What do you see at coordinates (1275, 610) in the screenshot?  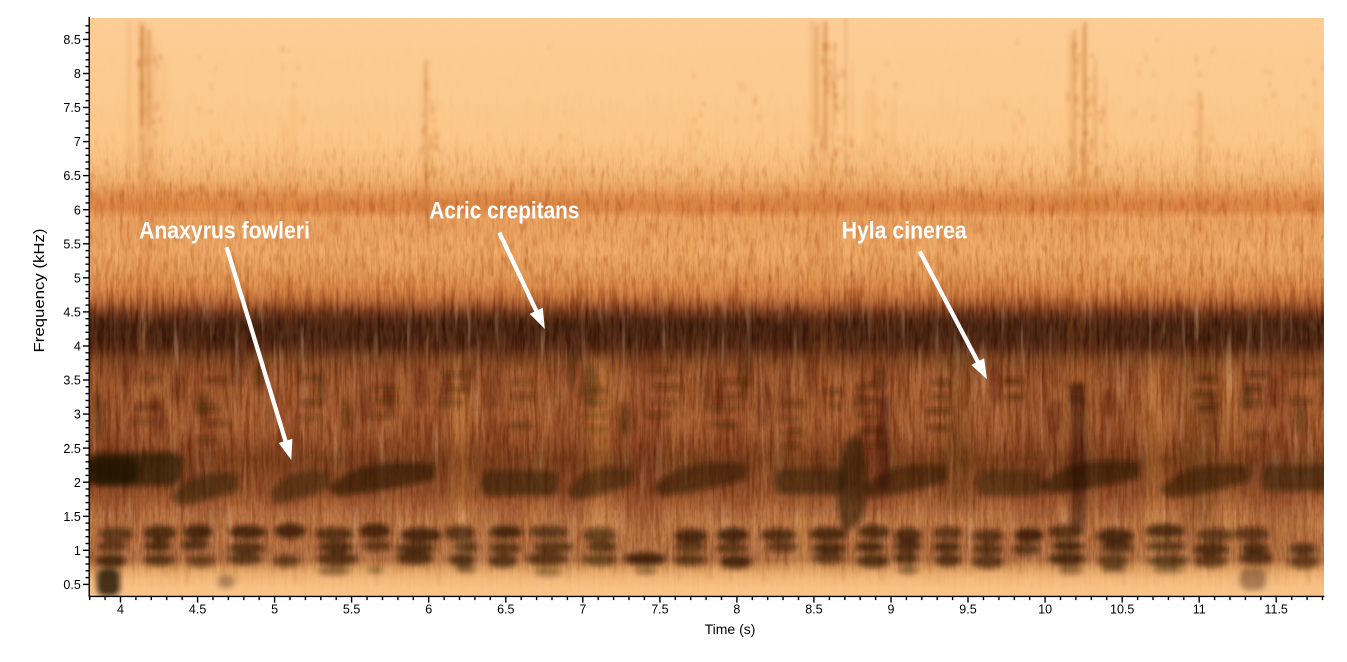 I see `svg-text: 11.5` at bounding box center [1275, 610].